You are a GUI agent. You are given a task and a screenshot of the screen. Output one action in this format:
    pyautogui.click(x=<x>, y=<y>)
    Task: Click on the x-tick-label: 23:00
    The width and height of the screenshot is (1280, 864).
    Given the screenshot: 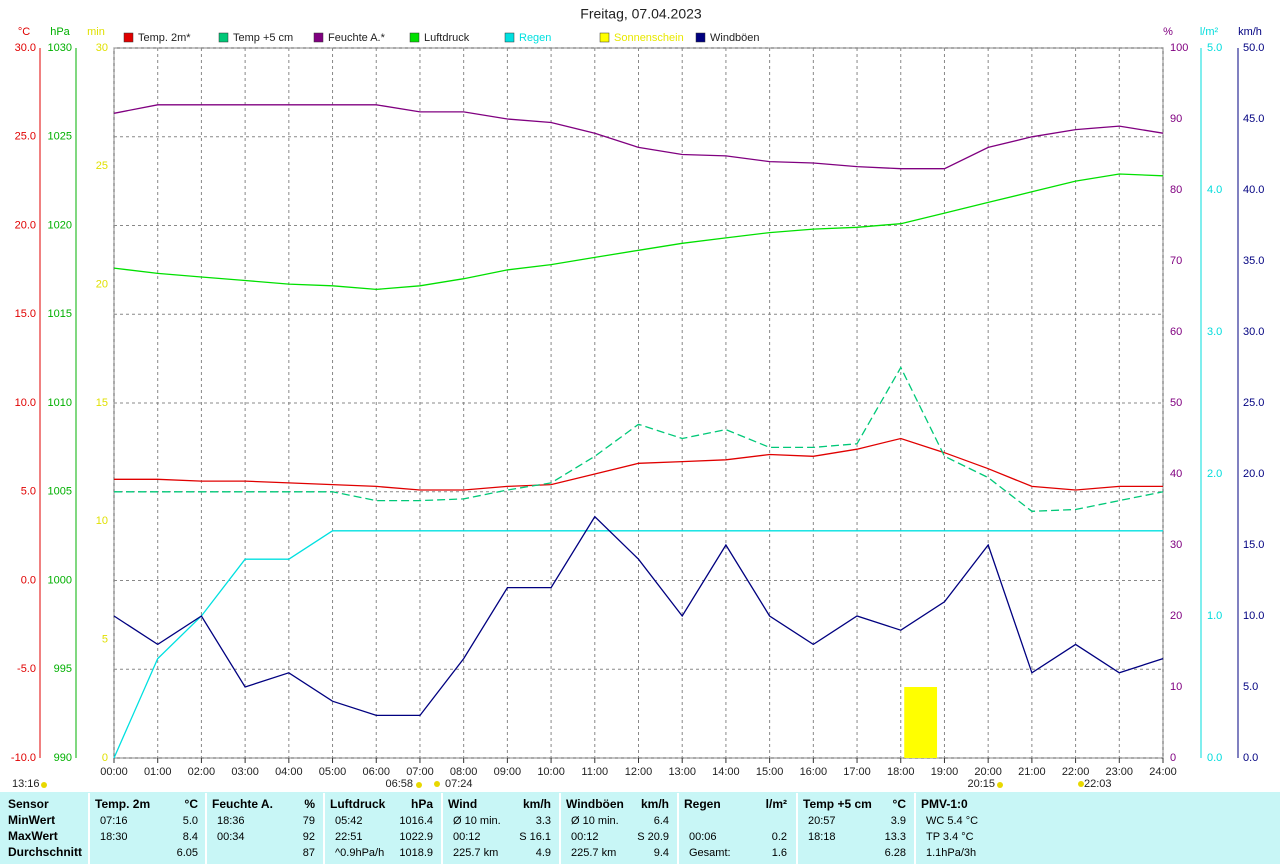 What is the action you would take?
    pyautogui.click(x=1120, y=772)
    